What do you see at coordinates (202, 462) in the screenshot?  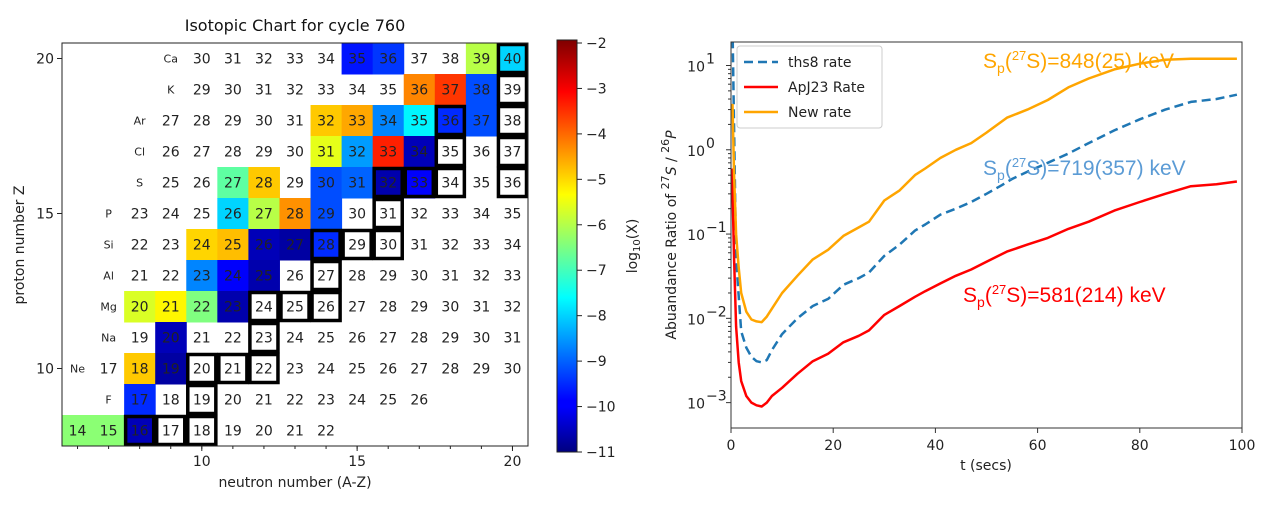 I see `x-tick-label: 10` at bounding box center [202, 462].